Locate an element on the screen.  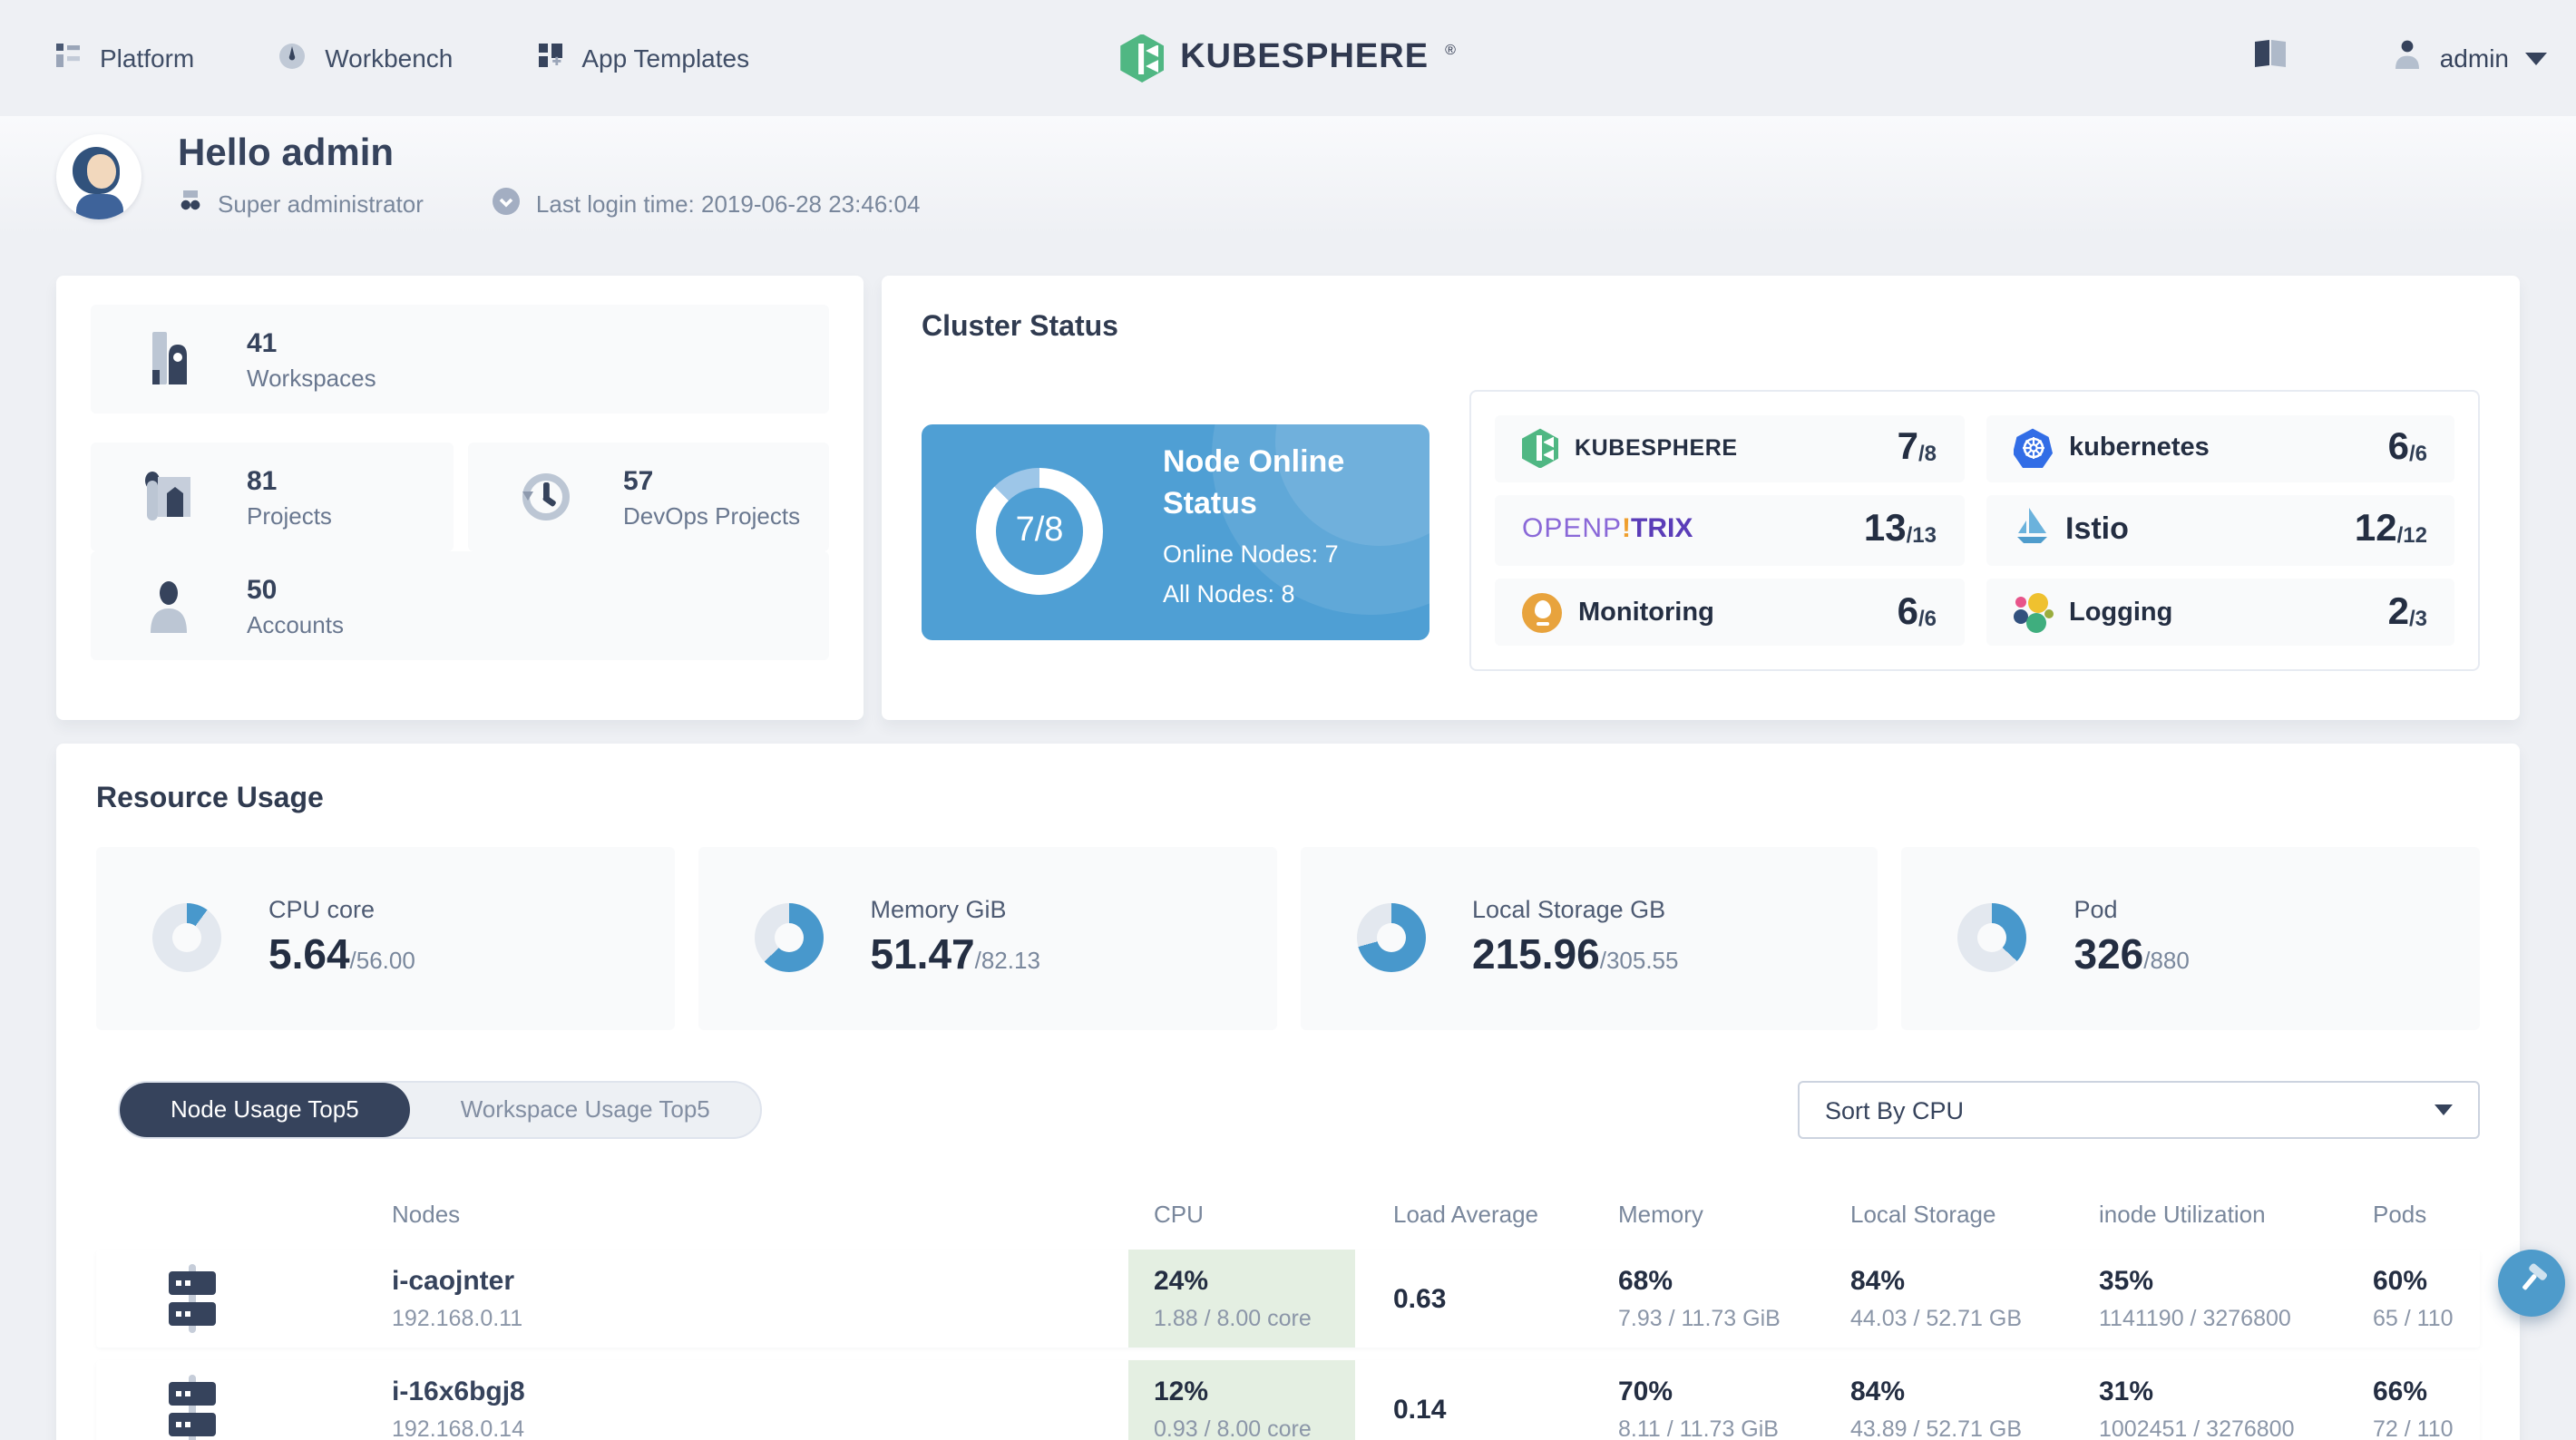
tab-node-usage-top5: Node Usage Top5 is located at coordinates (265, 1110).